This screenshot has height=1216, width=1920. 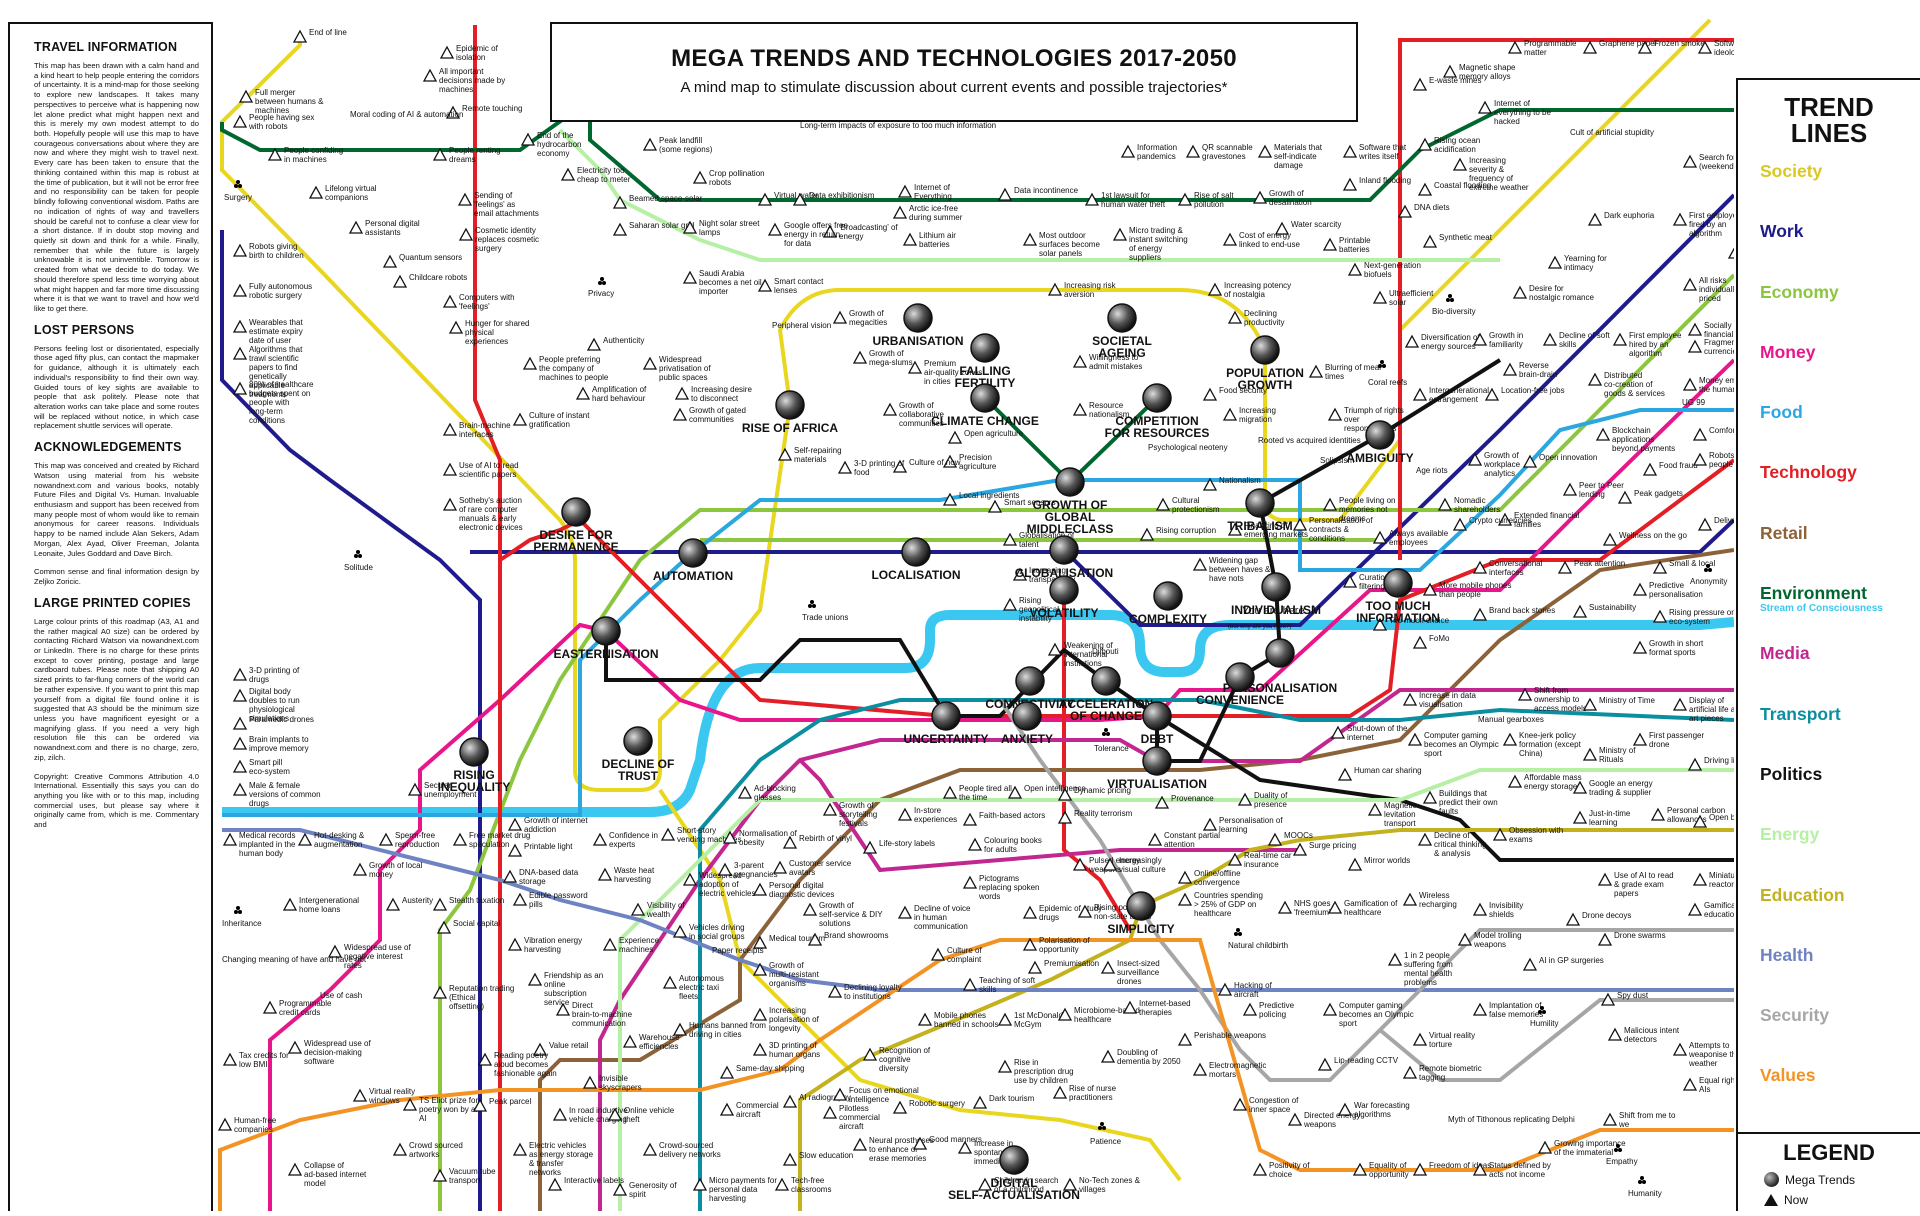 I want to click on station: Smart pill eco-system, so click(x=261, y=767).